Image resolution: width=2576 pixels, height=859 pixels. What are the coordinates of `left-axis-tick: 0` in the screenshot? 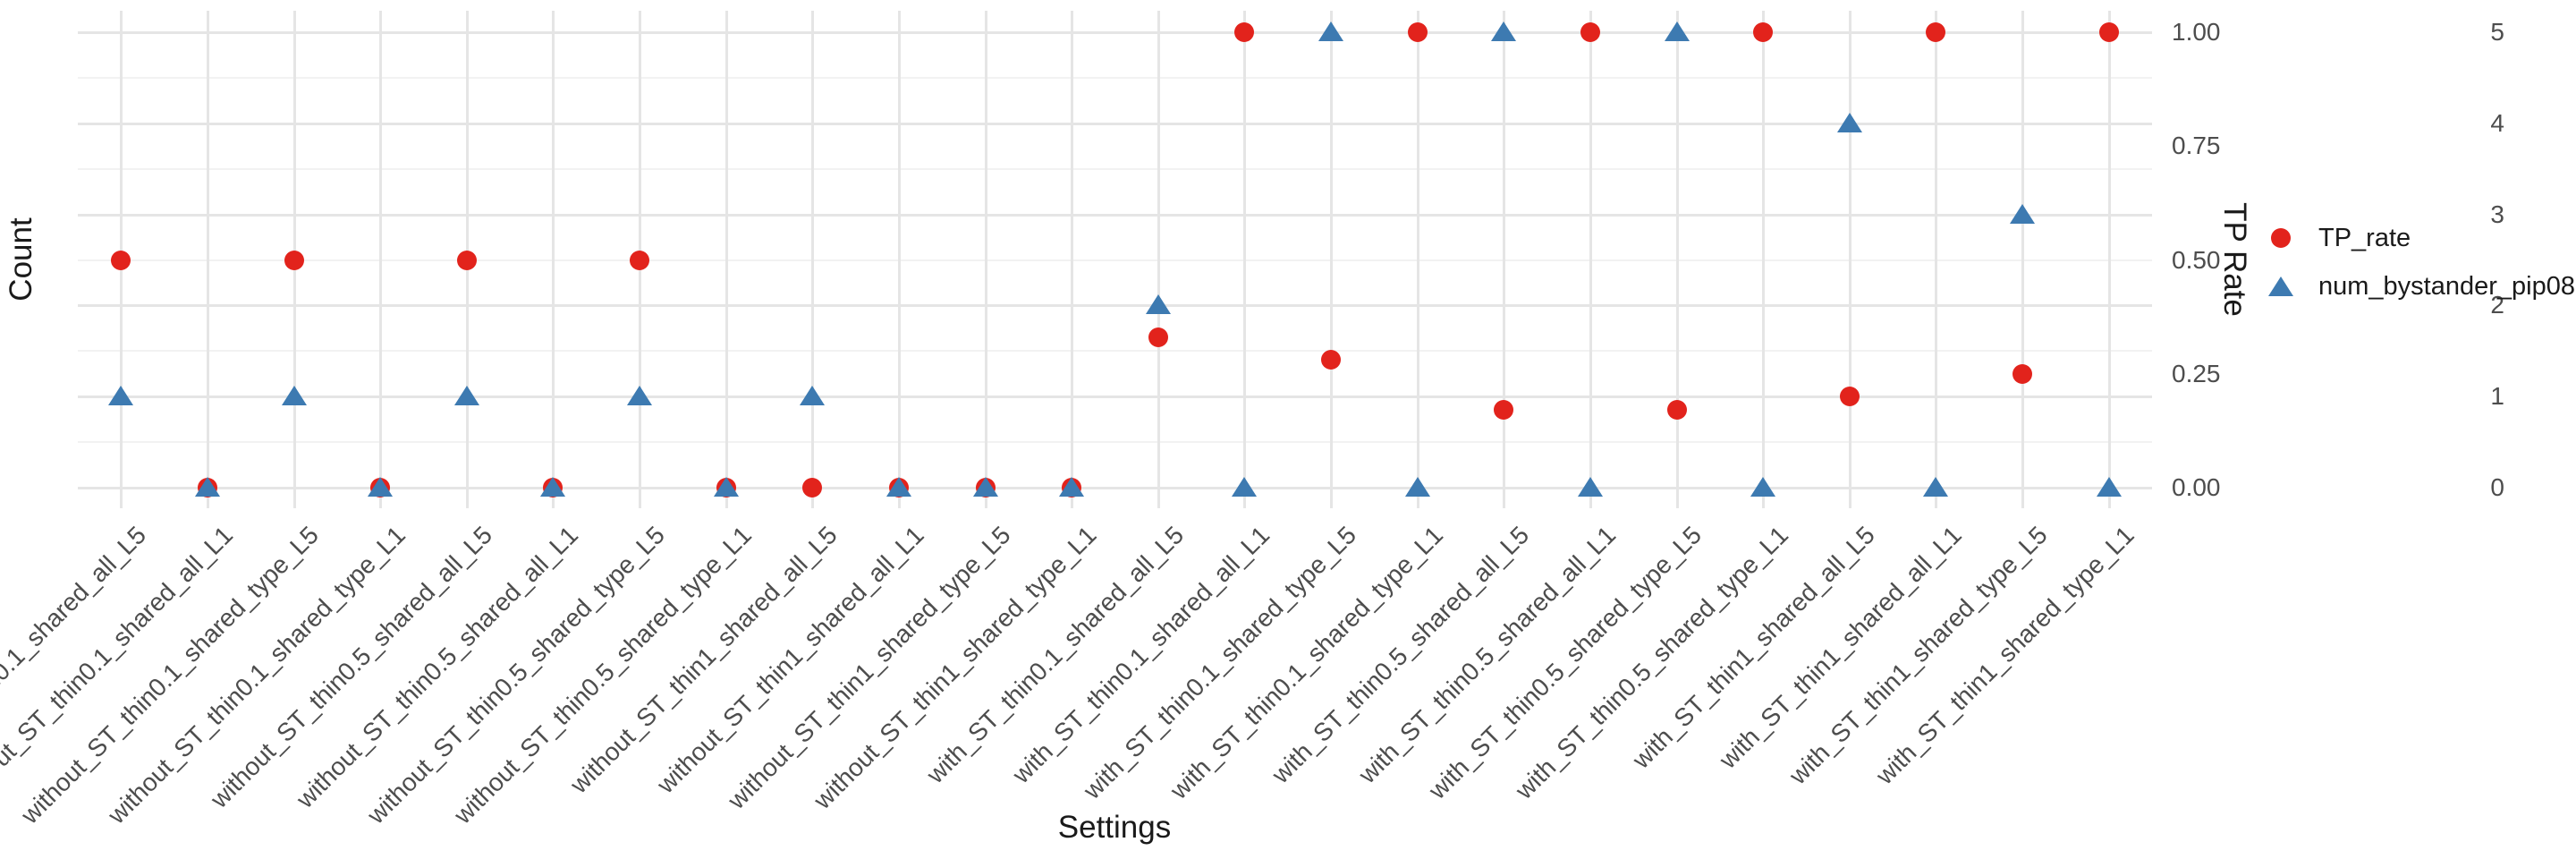 It's located at (2497, 487).